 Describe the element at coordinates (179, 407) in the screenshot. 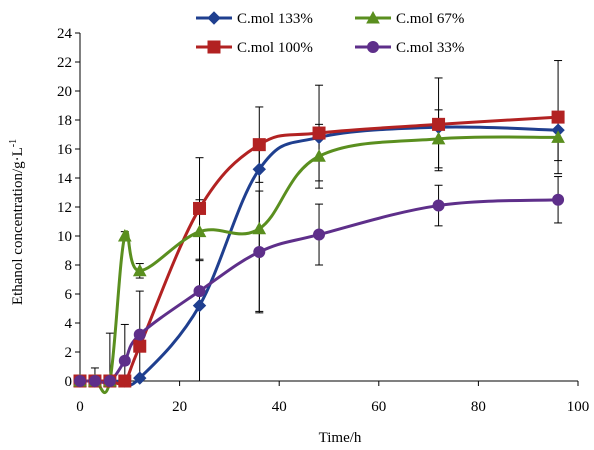

I see `x-tick-label: 20` at that location.